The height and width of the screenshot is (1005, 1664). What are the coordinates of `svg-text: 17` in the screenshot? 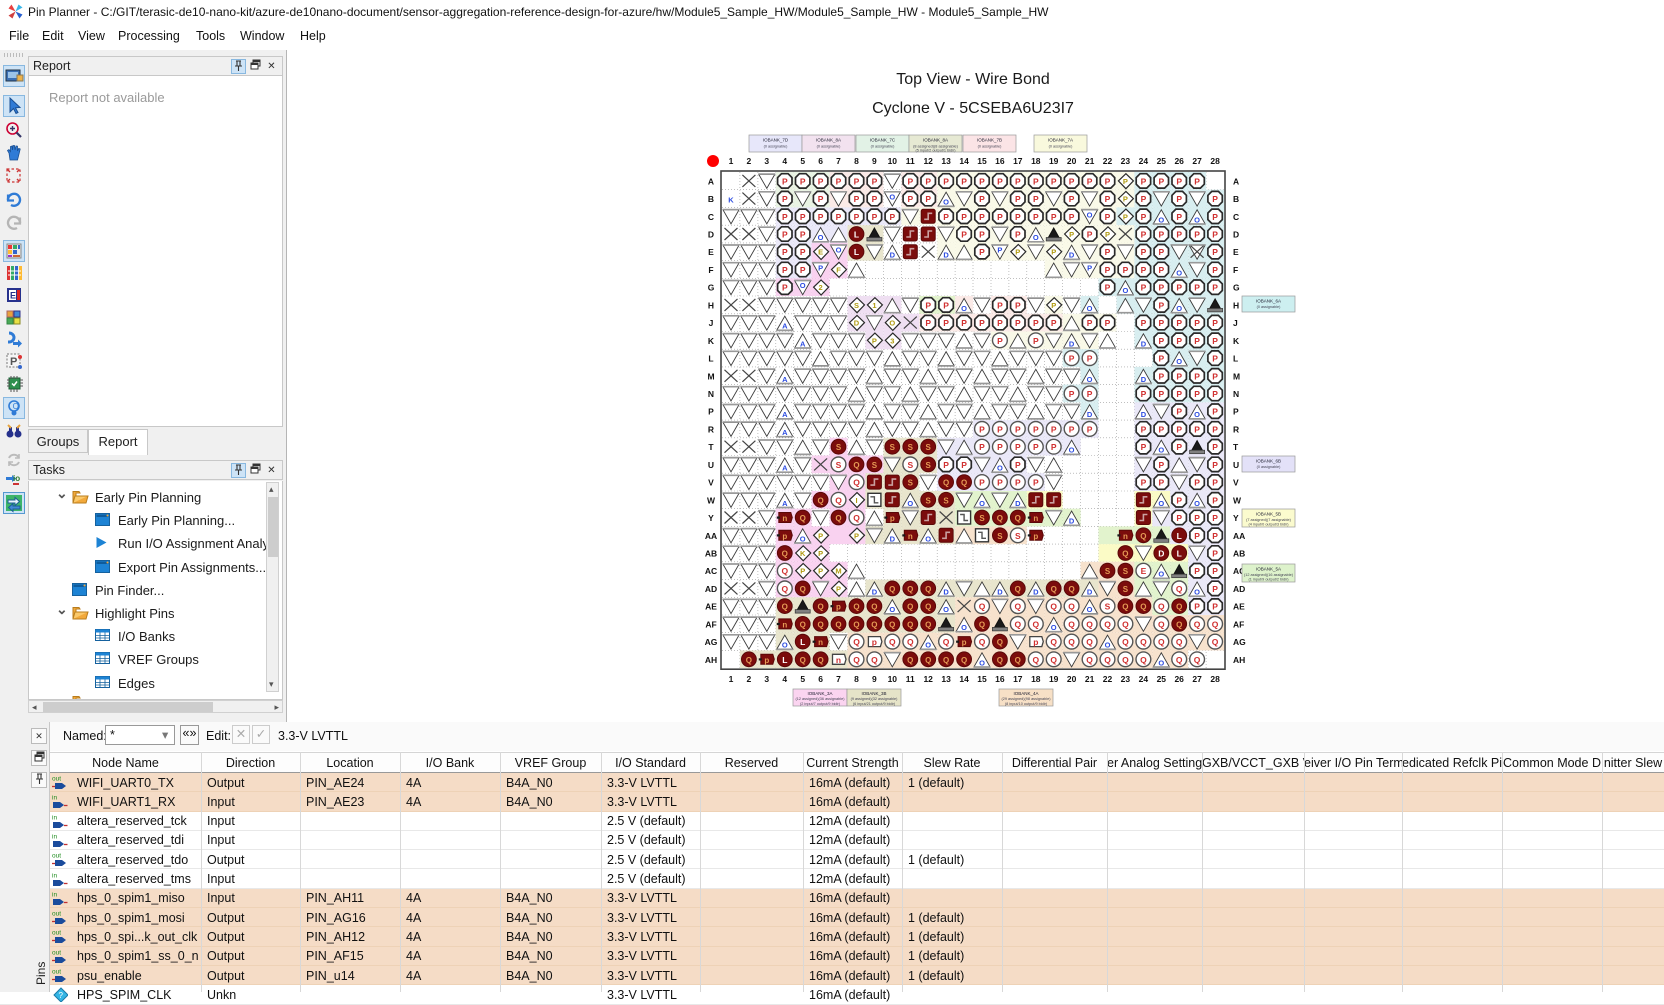 It's located at (1018, 679).